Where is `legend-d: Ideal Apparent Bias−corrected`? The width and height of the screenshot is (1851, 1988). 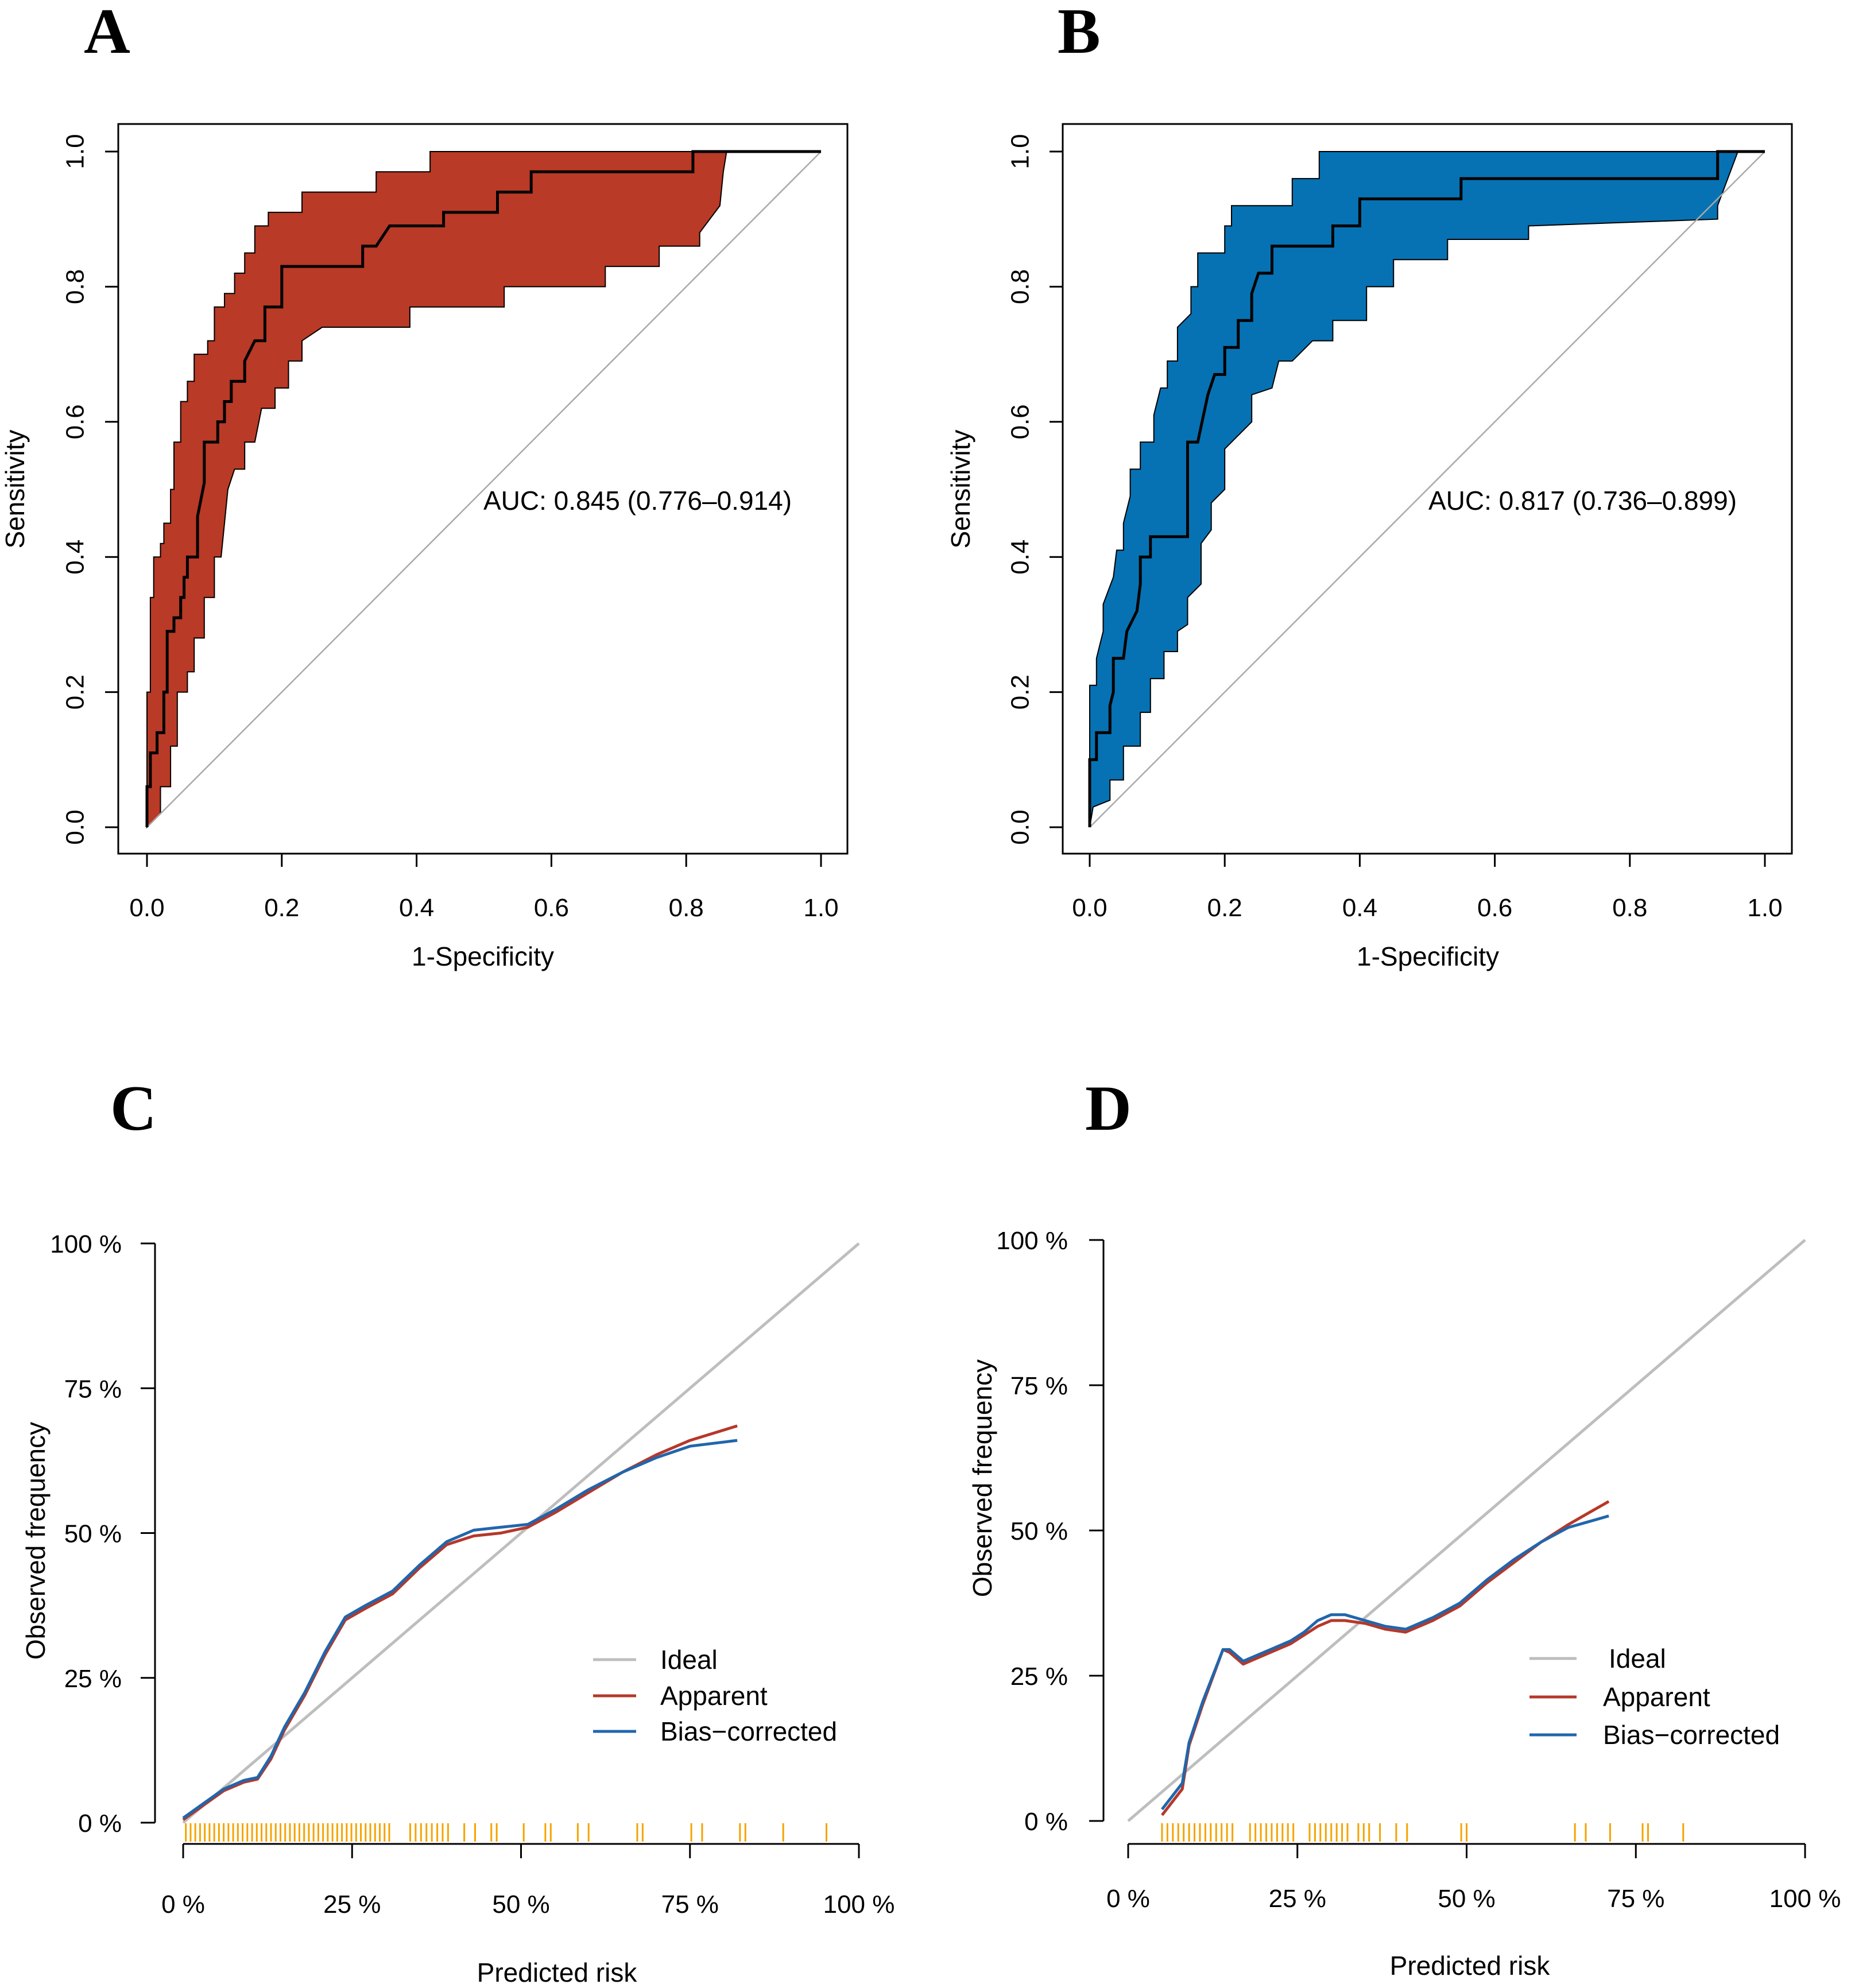 legend-d: Ideal Apparent Bias−corrected is located at coordinates (1654, 1697).